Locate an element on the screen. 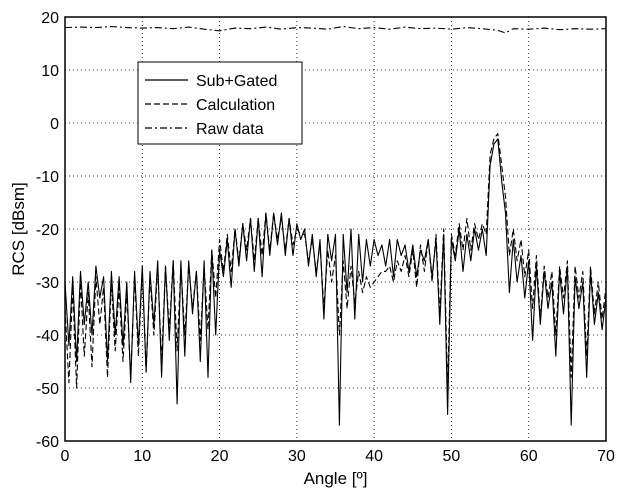 This screenshot has height=492, width=619. y-tick-label: 10 is located at coordinates (50, 71).